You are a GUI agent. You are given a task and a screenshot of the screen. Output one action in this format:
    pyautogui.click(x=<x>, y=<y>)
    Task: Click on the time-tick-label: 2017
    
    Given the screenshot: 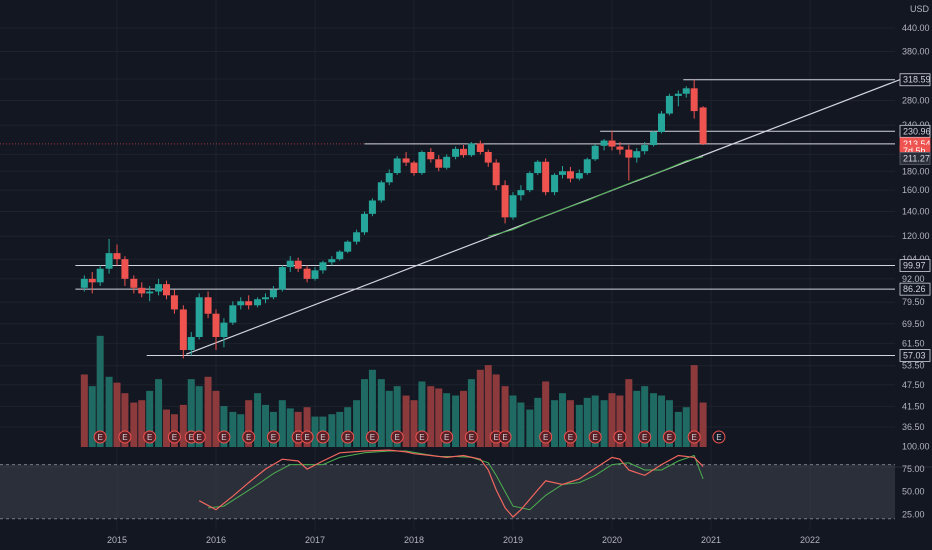 What is the action you would take?
    pyautogui.click(x=315, y=540)
    